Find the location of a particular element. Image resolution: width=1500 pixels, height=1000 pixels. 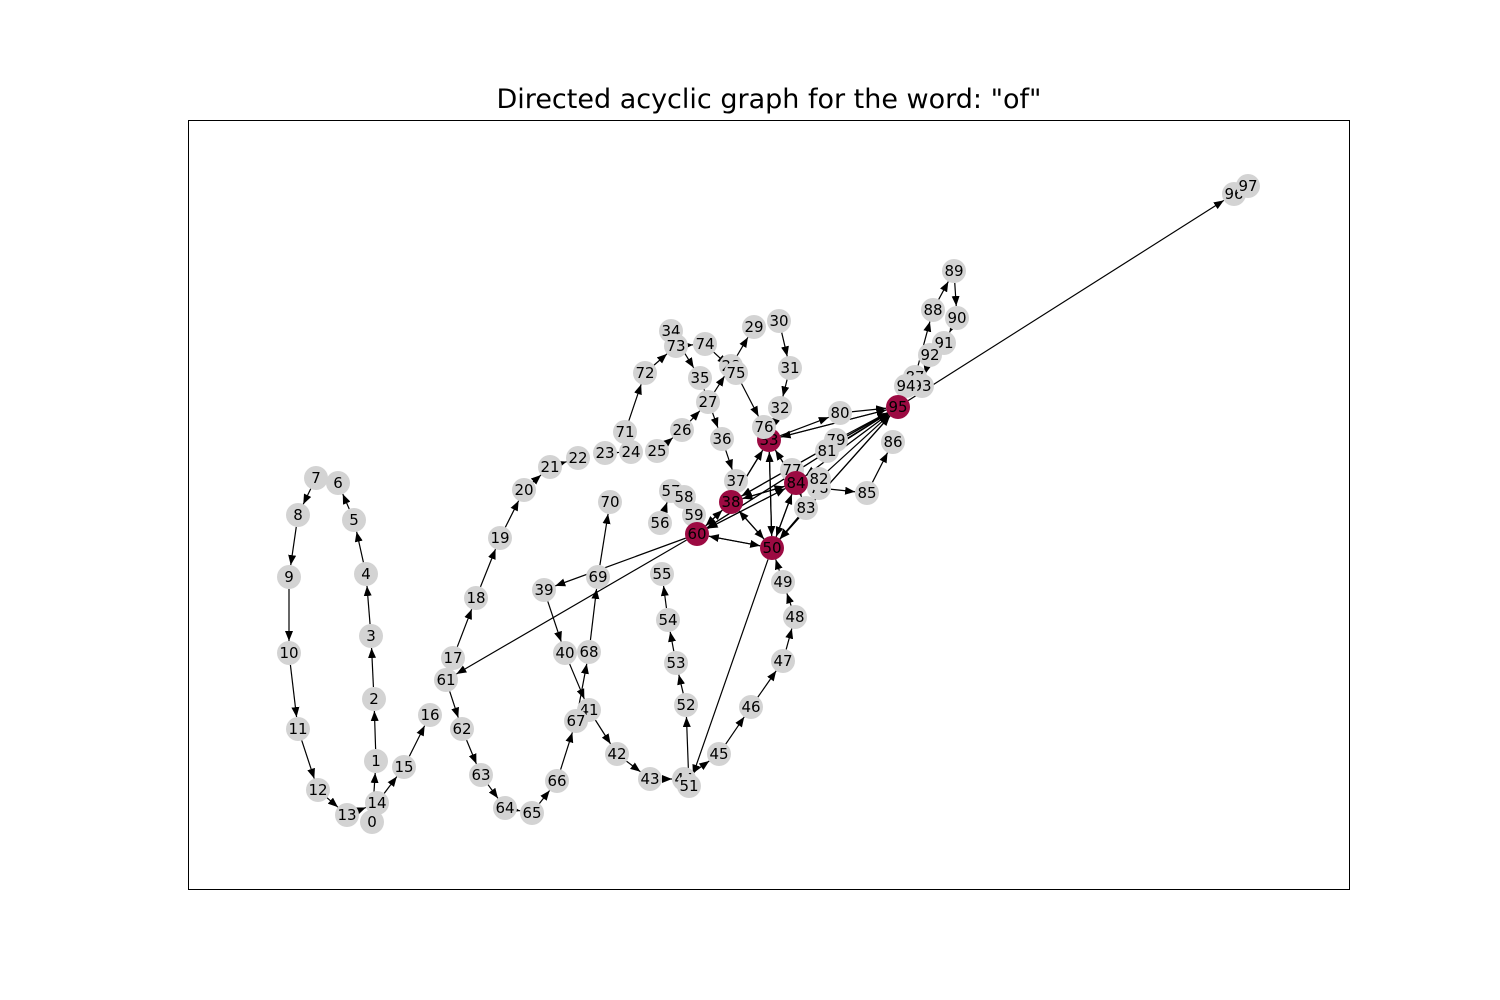

node-73: 73 is located at coordinates (676, 346).